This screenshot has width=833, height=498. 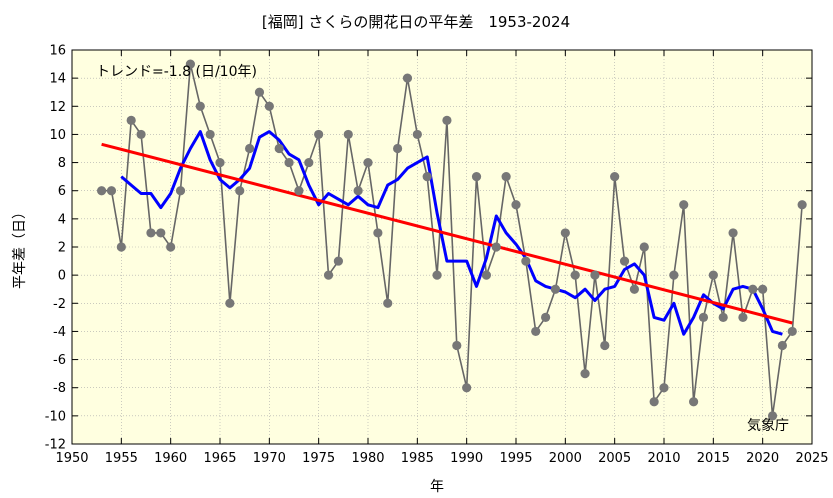 What do you see at coordinates (762, 458) in the screenshot?
I see `x-tick-label: 2020` at bounding box center [762, 458].